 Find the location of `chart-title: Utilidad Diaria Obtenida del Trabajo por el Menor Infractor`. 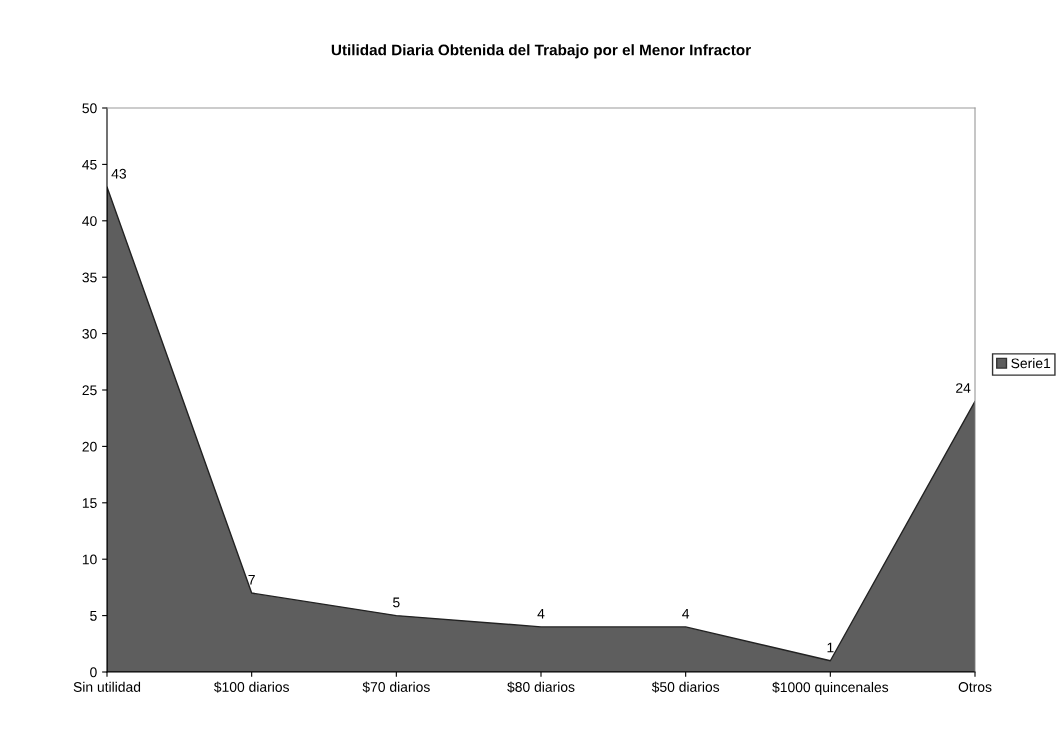

chart-title: Utilidad Diaria Obtenida del Trabajo por el Menor Infractor is located at coordinates (541, 51).